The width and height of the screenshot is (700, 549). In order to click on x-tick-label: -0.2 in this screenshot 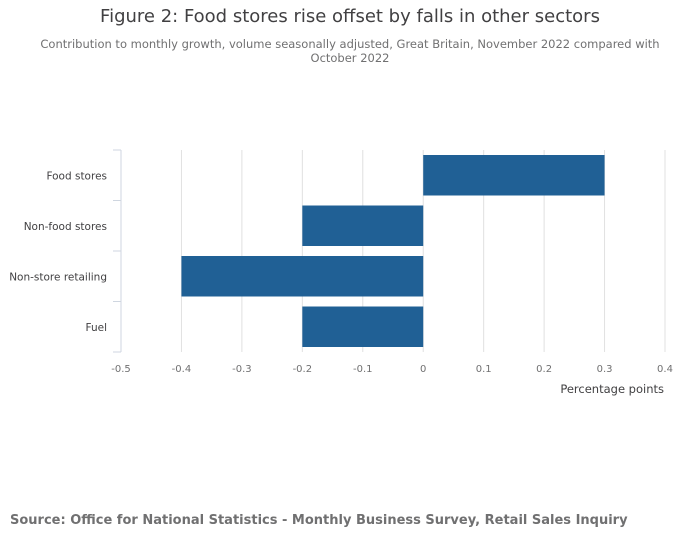, I will do `click(303, 369)`.